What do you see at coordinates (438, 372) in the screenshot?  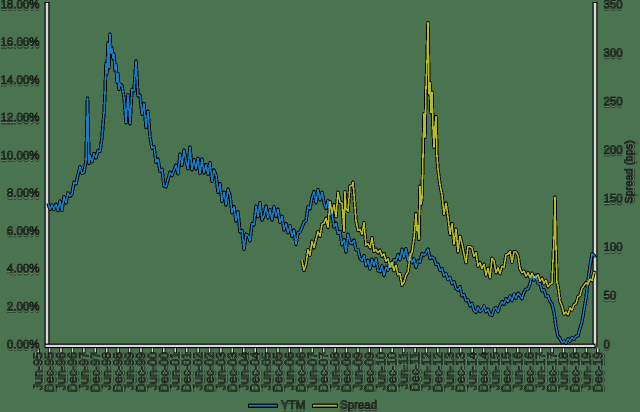 I see `svg-text: Dec-12` at bounding box center [438, 372].